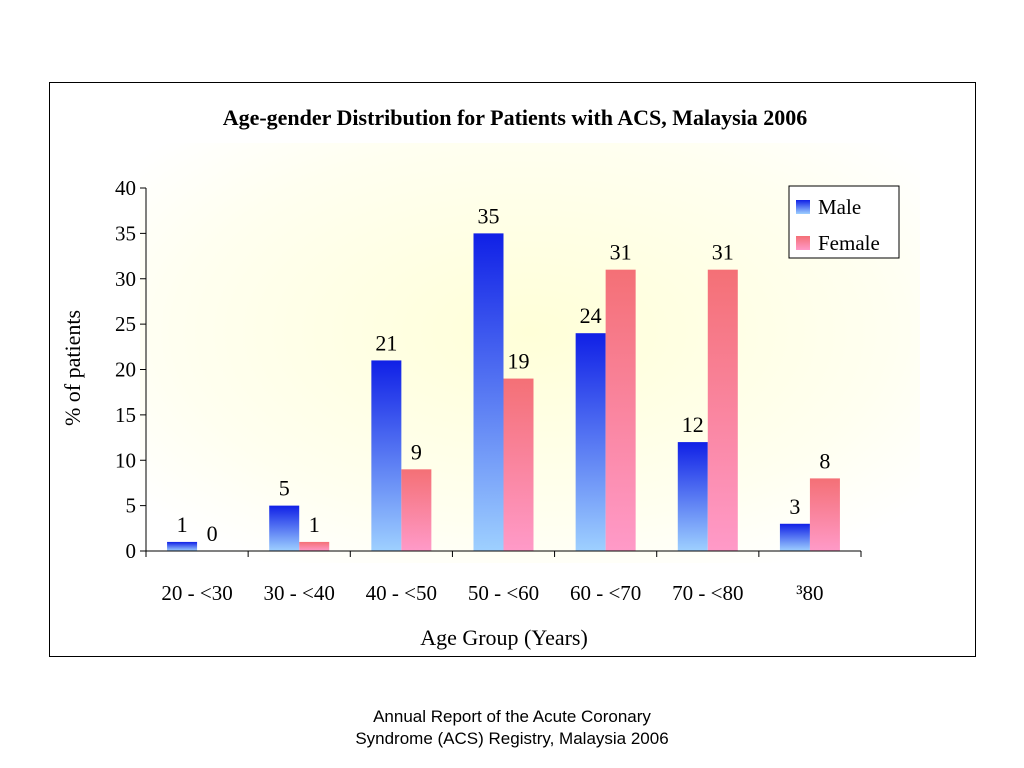 This screenshot has width=1024, height=768. Describe the element at coordinates (284, 488) in the screenshot. I see `data-label-male-1: 5` at that location.